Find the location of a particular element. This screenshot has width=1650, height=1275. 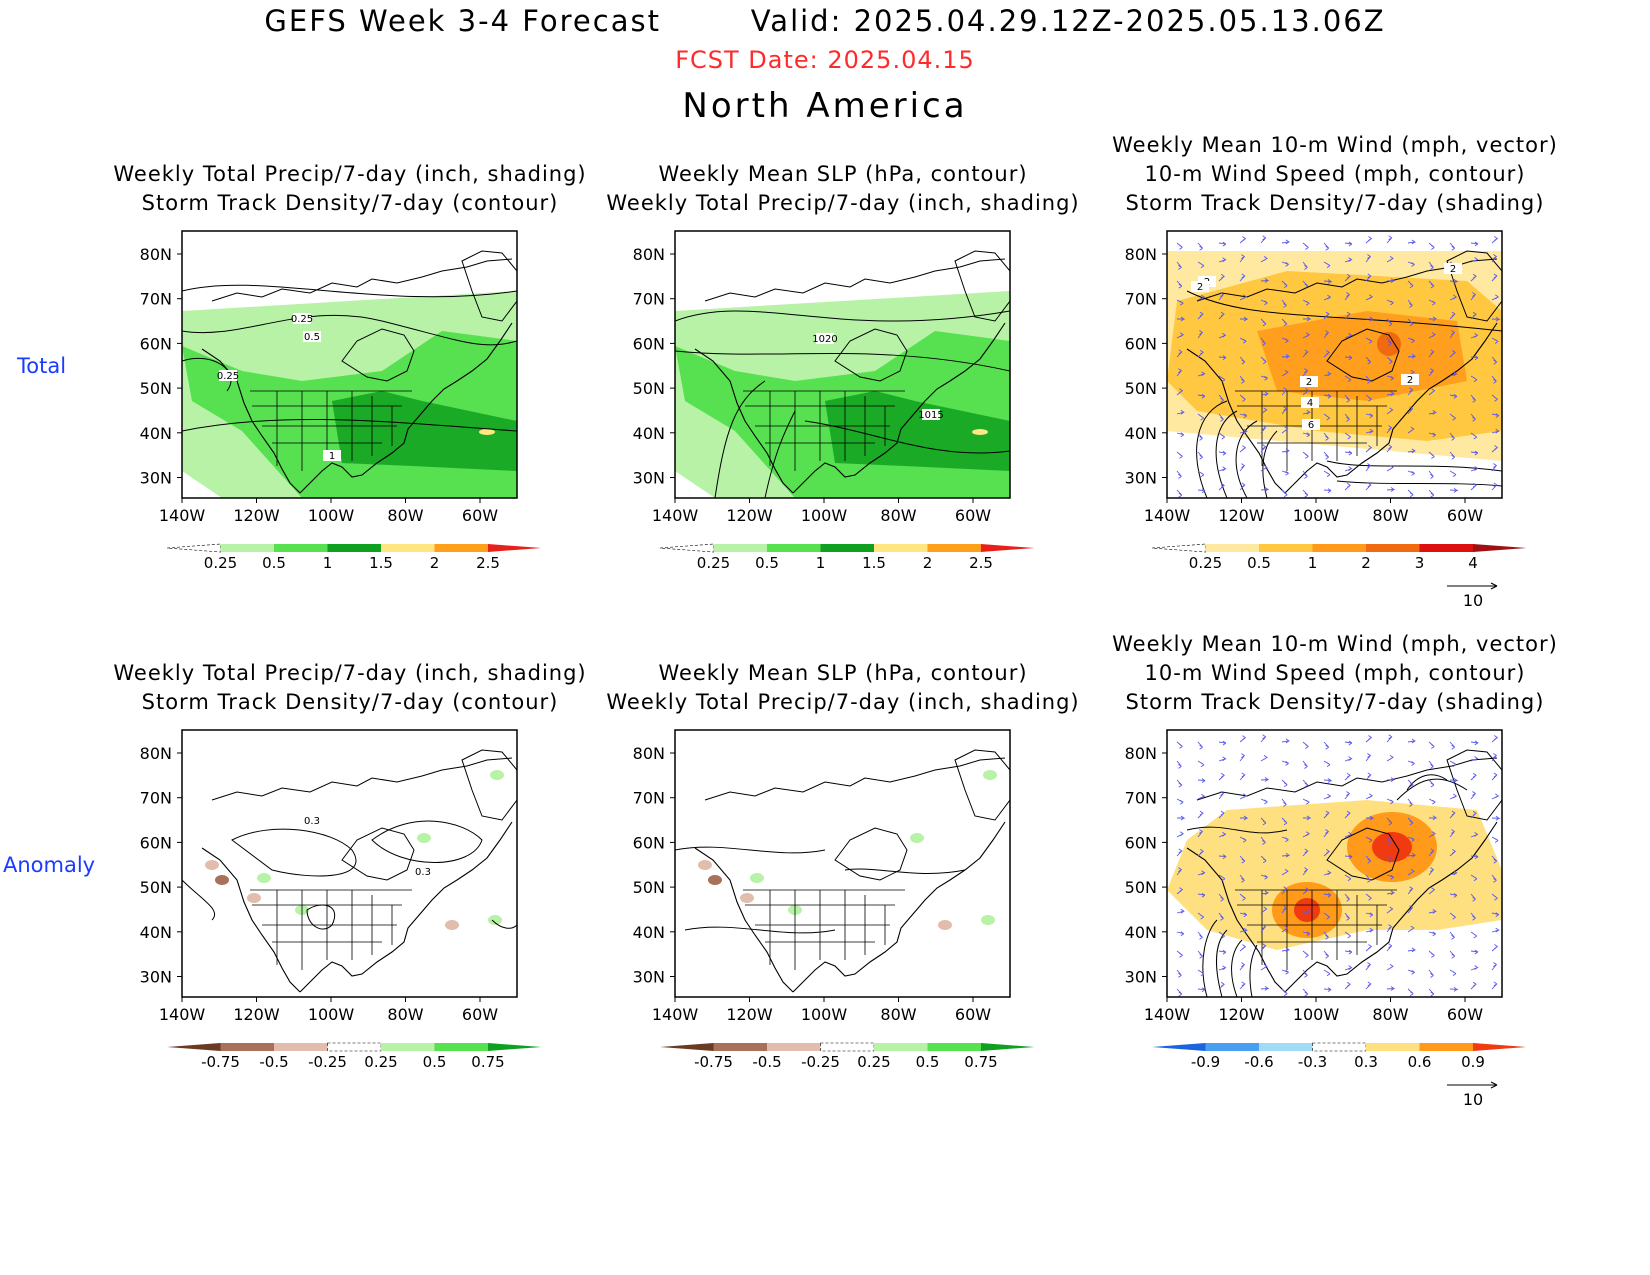

contour-label: 0.3 is located at coordinates (312, 821).